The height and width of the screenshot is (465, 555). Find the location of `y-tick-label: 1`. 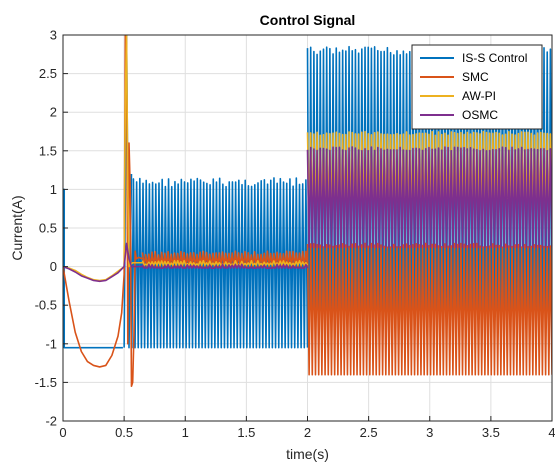

y-tick-label: 1 is located at coordinates (53, 189).